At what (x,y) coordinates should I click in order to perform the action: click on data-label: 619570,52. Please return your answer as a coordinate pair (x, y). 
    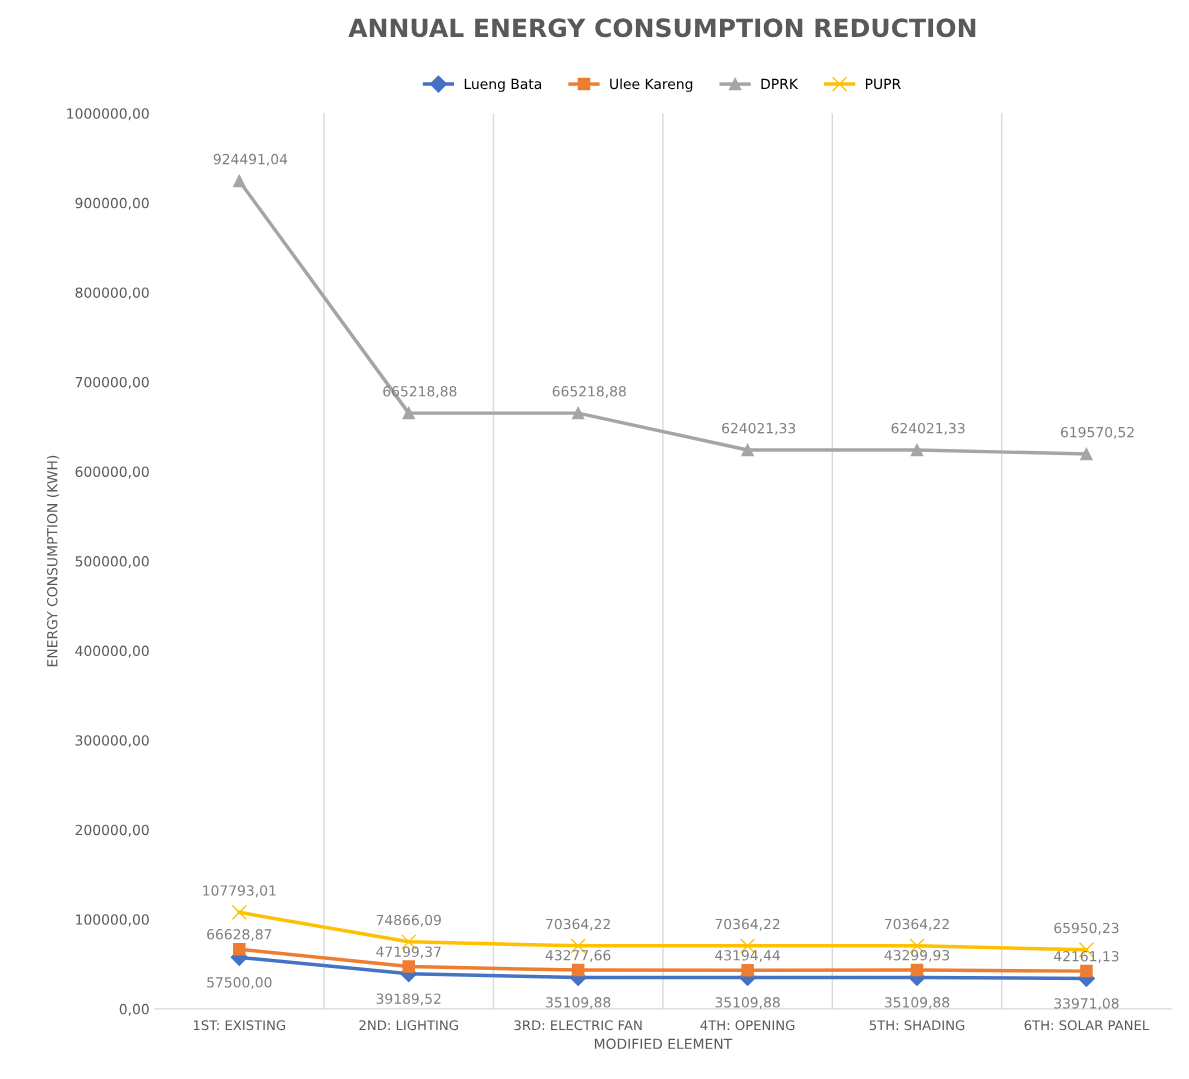
    Looking at the image, I should click on (1097, 432).